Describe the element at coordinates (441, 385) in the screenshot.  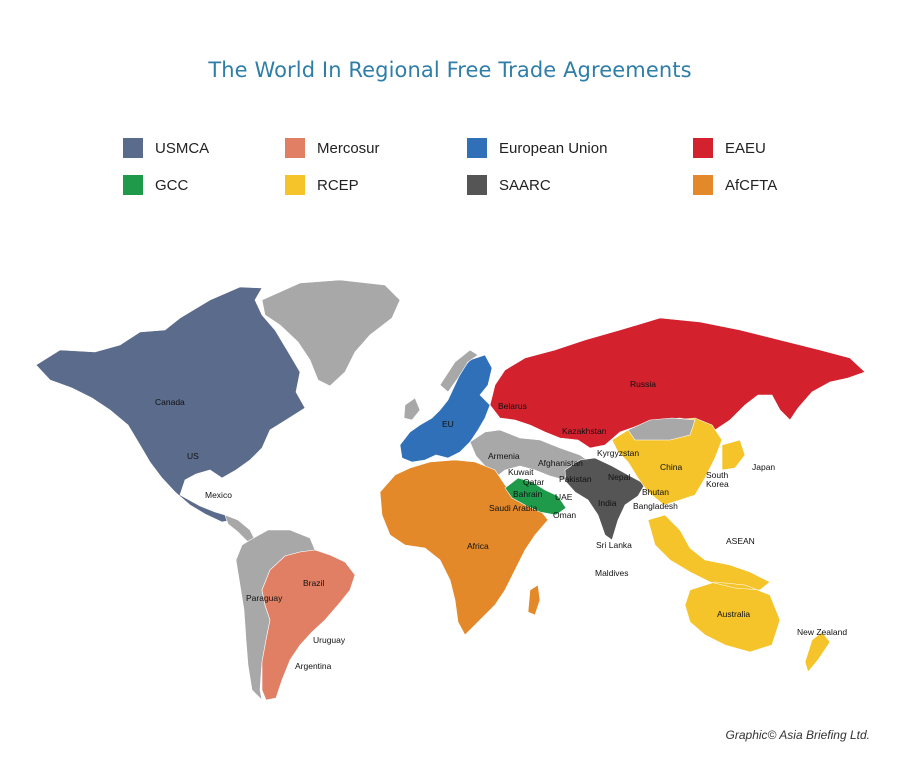
I see `region-europe-other` at that location.